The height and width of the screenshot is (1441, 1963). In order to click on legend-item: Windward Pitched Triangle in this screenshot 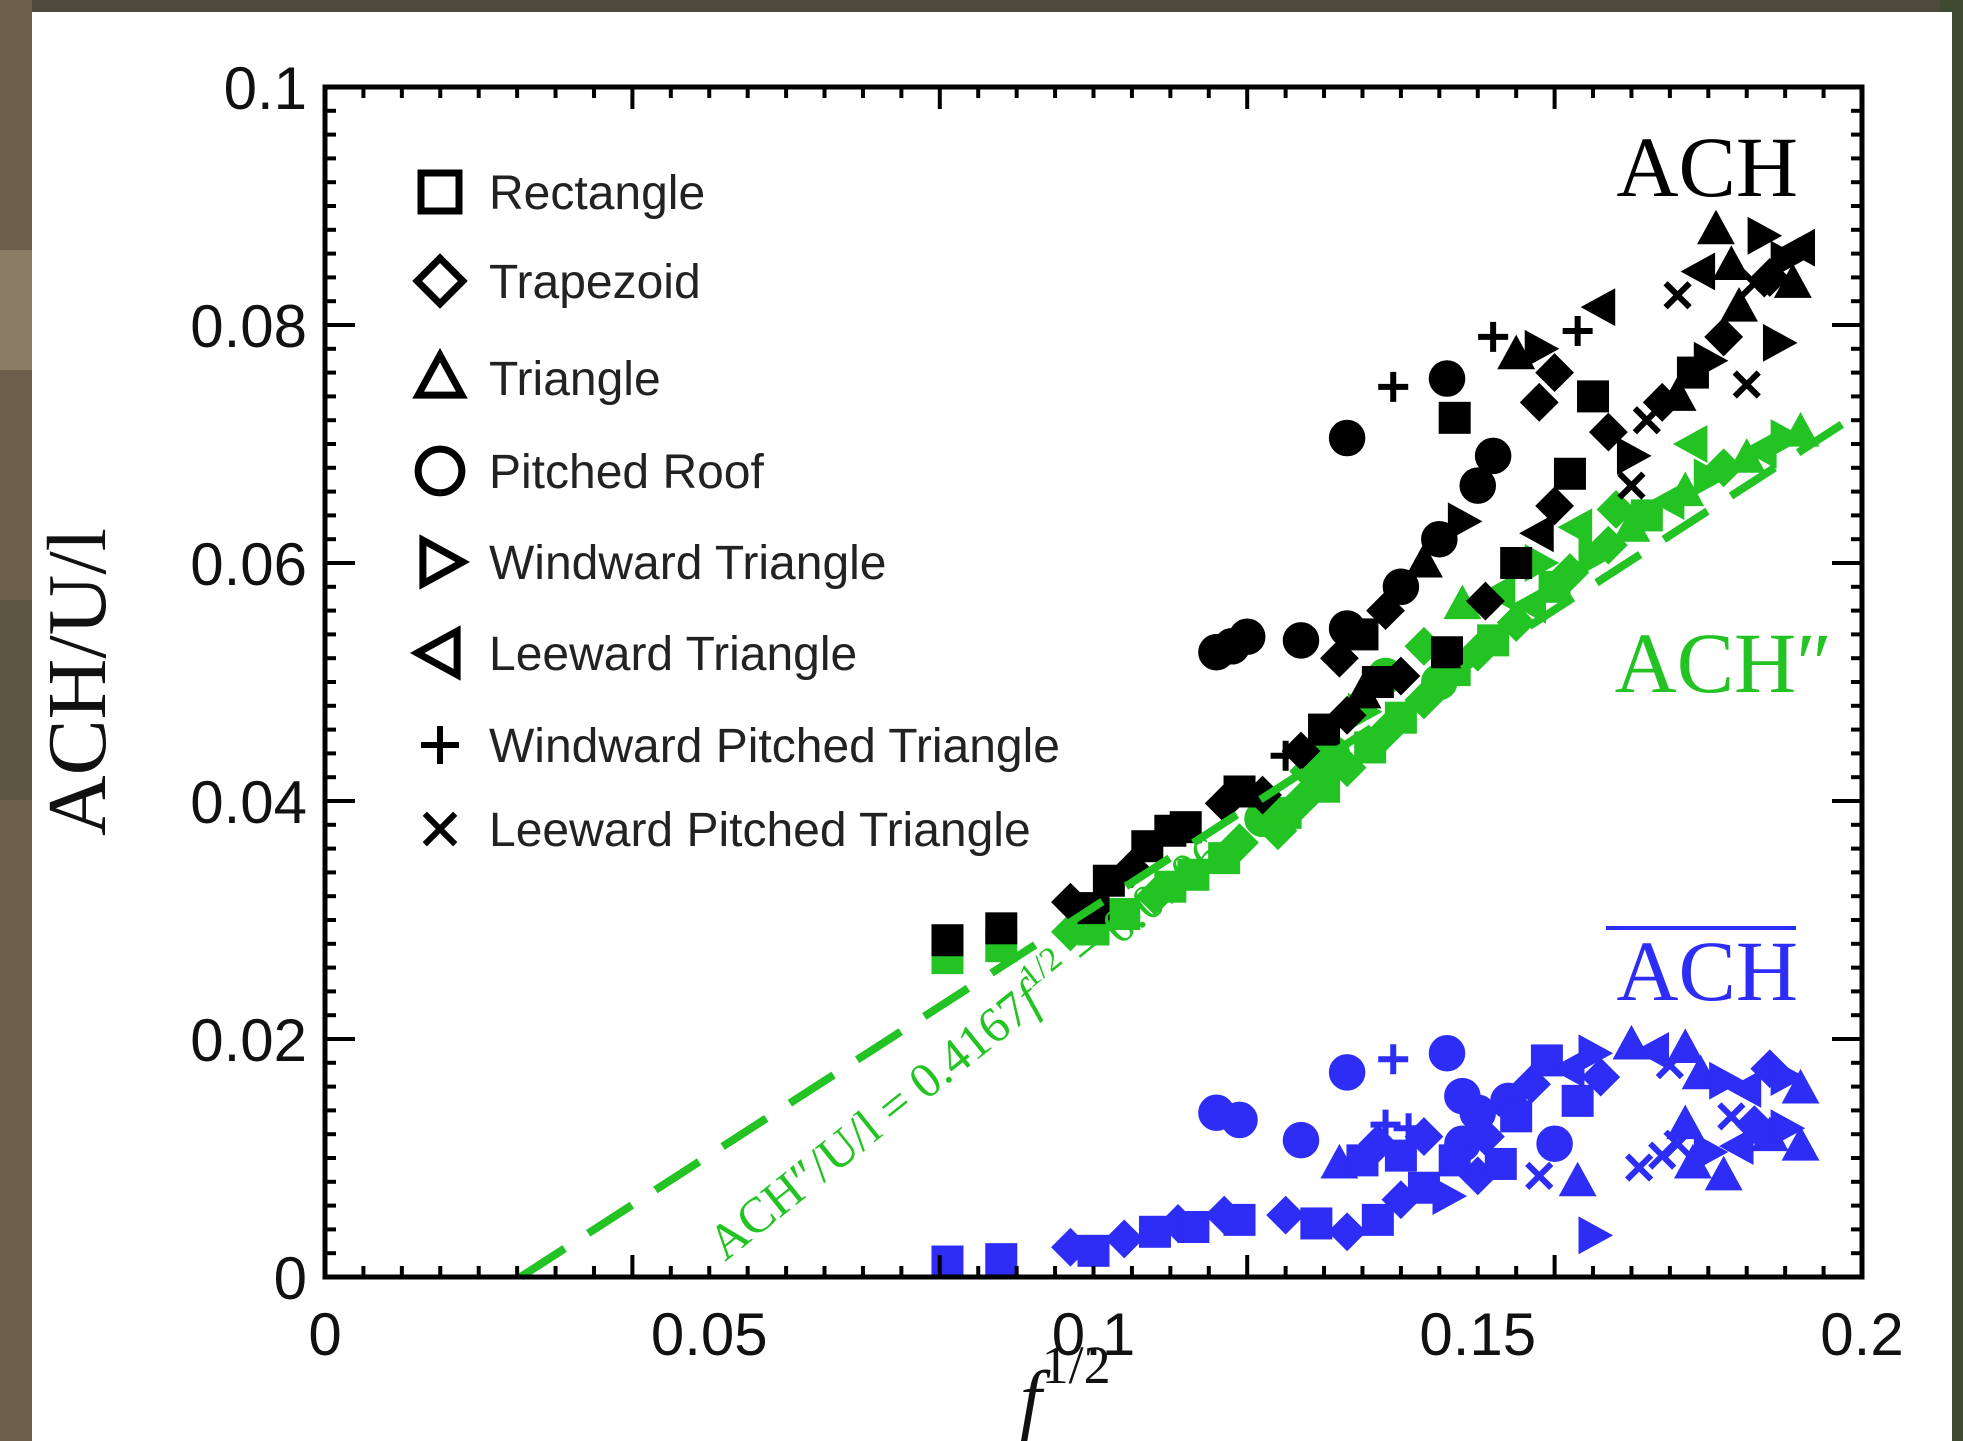, I will do `click(740, 746)`.